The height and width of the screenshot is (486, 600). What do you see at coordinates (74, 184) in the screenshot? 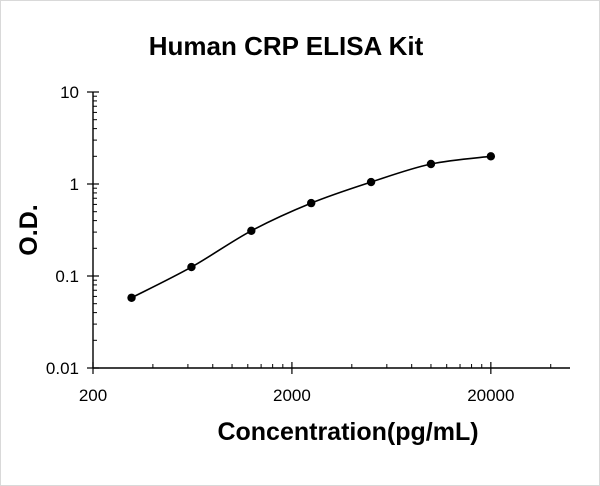
I see `y-tick-label: 1` at bounding box center [74, 184].